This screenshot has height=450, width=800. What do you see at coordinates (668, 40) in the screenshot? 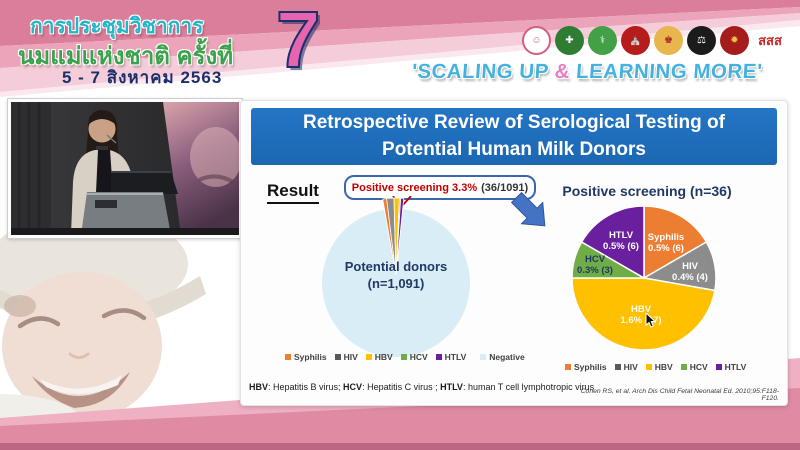
I see `royal-crest-logo-icon: ♚` at bounding box center [668, 40].